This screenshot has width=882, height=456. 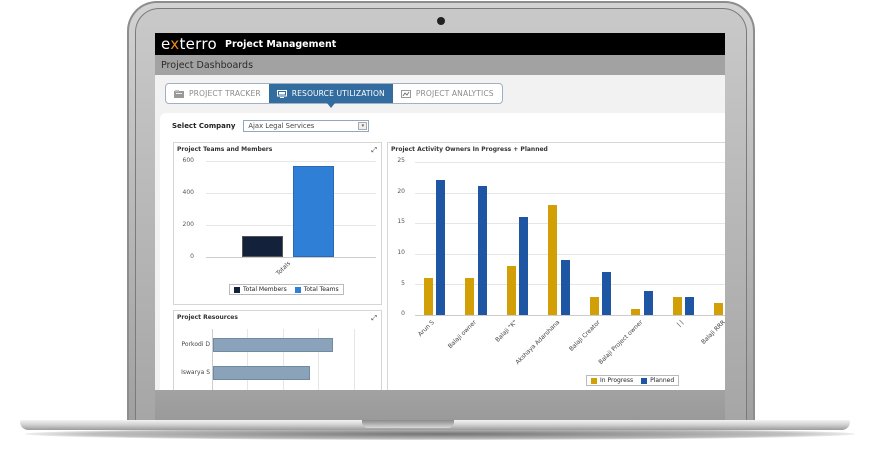 I want to click on panel-project-resources: Project Resources ⤢ Porkodi D Iswarya S, so click(x=277, y=350).